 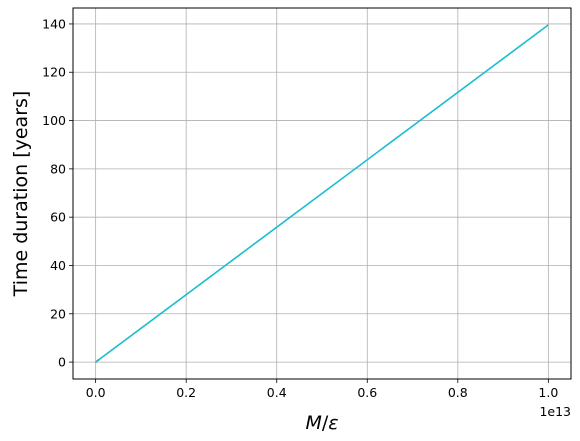 I want to click on x-tick-label: 0.0, so click(x=96, y=392).